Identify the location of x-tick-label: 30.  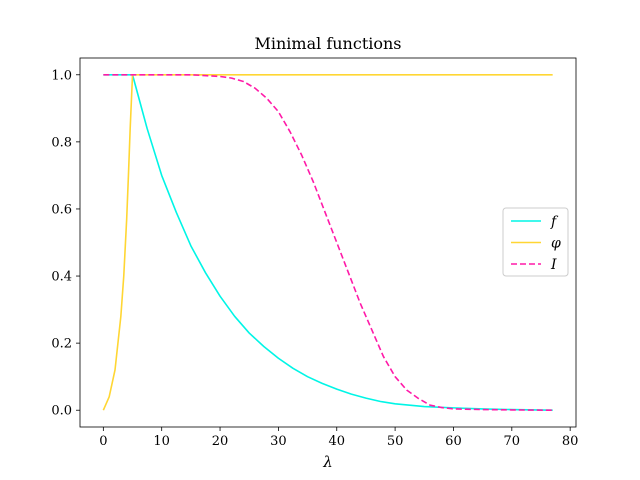
(278, 441).